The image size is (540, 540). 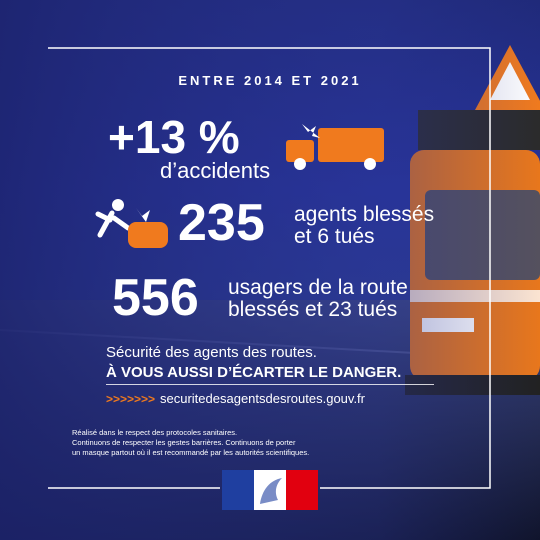 What do you see at coordinates (155, 298) in the screenshot?
I see `stat-figure: 556` at bounding box center [155, 298].